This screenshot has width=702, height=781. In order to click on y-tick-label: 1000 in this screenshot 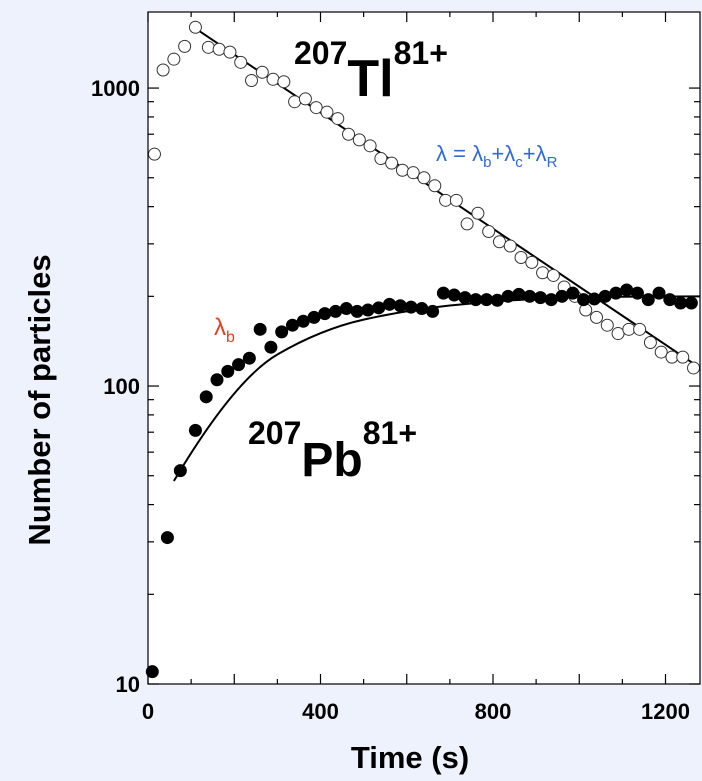, I will do `click(115, 88)`.